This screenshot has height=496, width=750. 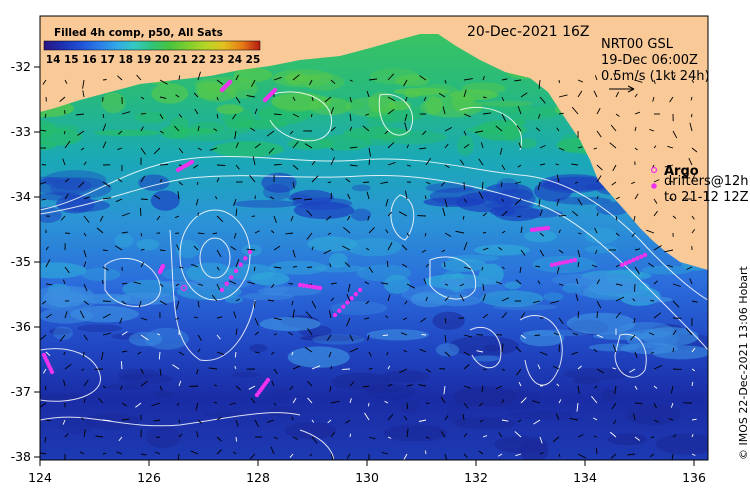 What do you see at coordinates (184, 288) in the screenshot?
I see `argo-float` at bounding box center [184, 288].